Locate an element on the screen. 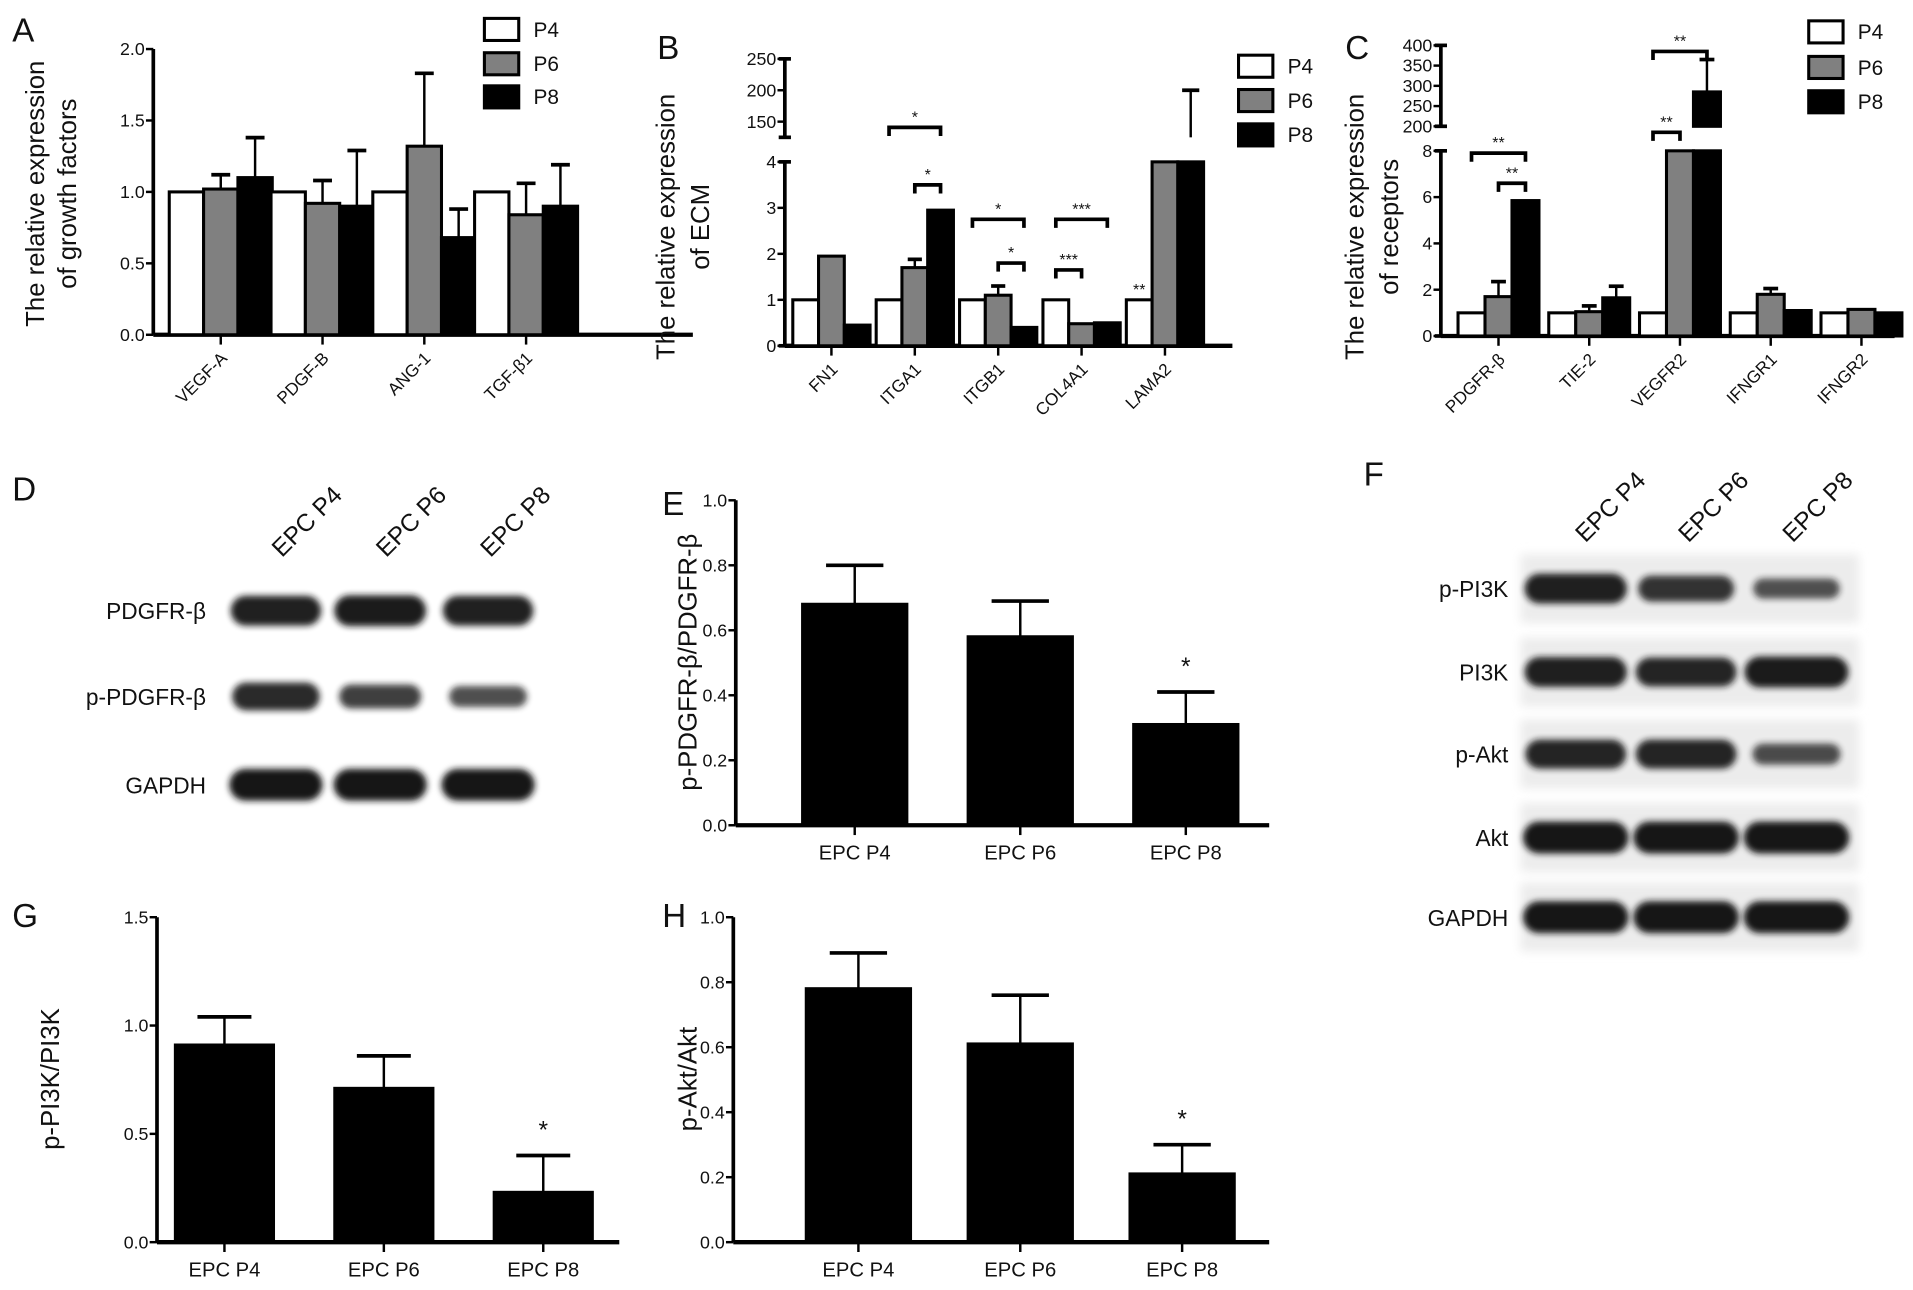  x-tick-label: ITGA1 is located at coordinates (900, 383).